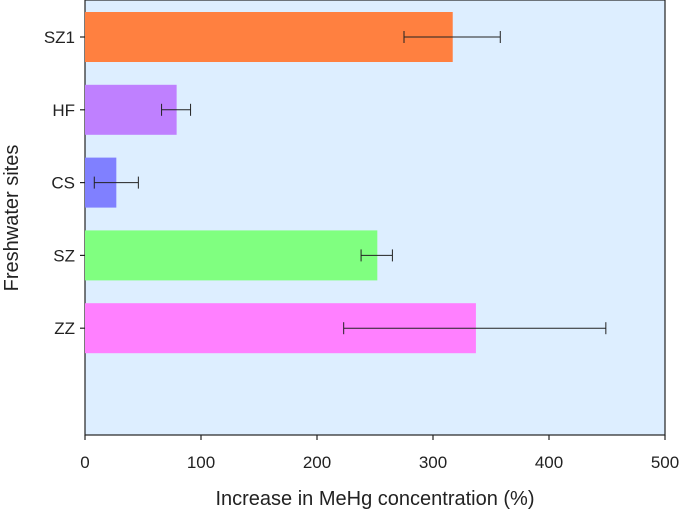  What do you see at coordinates (549, 462) in the screenshot?
I see `x-tick-label-400: 400` at bounding box center [549, 462].